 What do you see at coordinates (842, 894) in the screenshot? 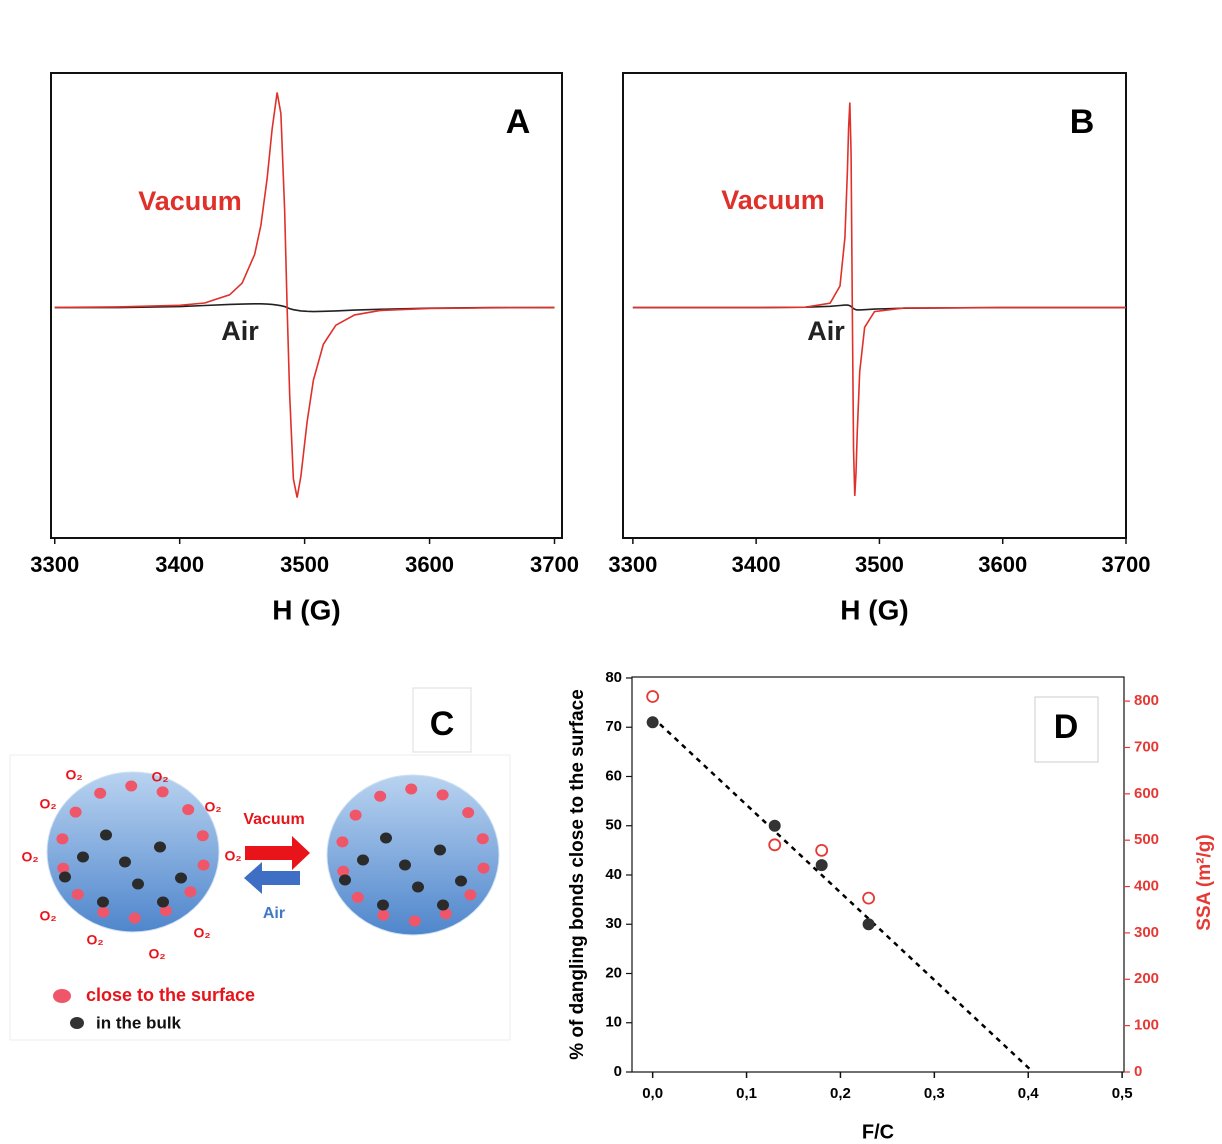
I see `fit-line` at bounding box center [842, 894].